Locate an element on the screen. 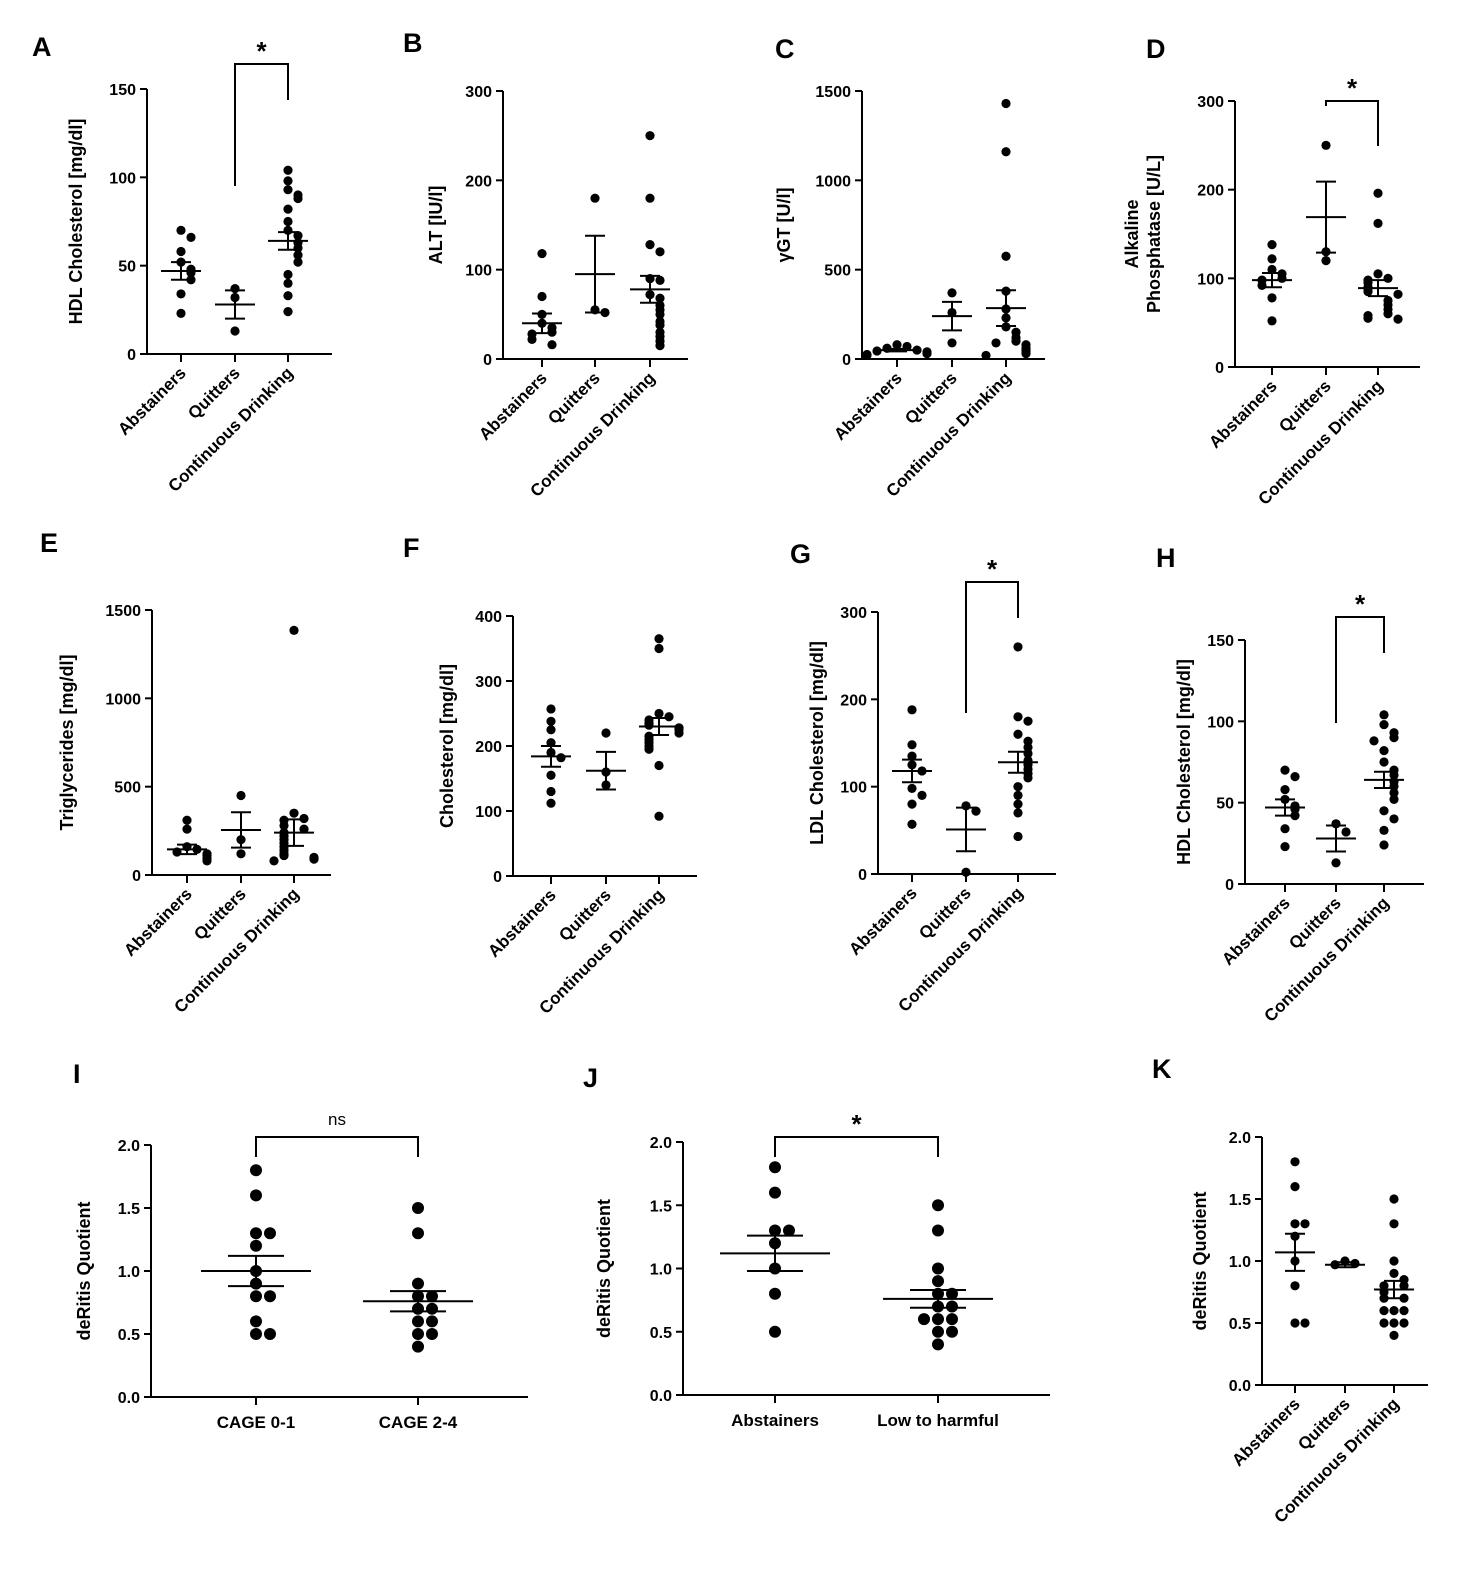  significance-label: * is located at coordinates (1352, 88).